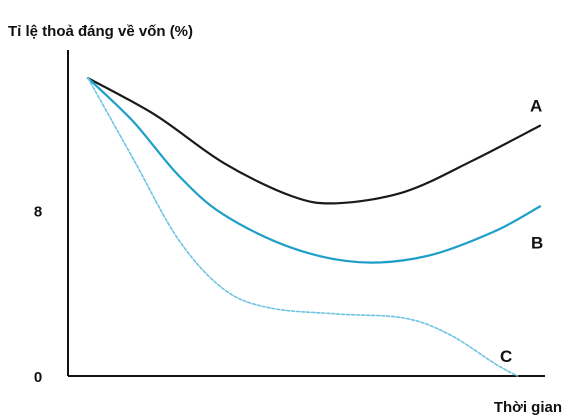  What do you see at coordinates (506, 356) in the screenshot?
I see `series-label-c: C` at bounding box center [506, 356].